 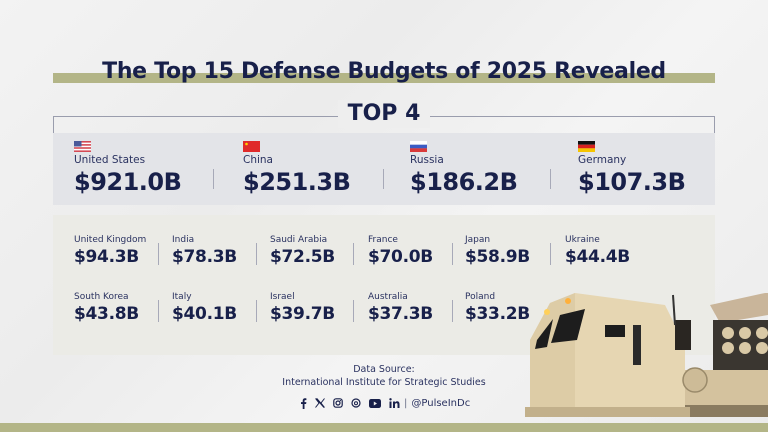 What do you see at coordinates (110, 160) in the screenshot?
I see `country-name: United States` at bounding box center [110, 160].